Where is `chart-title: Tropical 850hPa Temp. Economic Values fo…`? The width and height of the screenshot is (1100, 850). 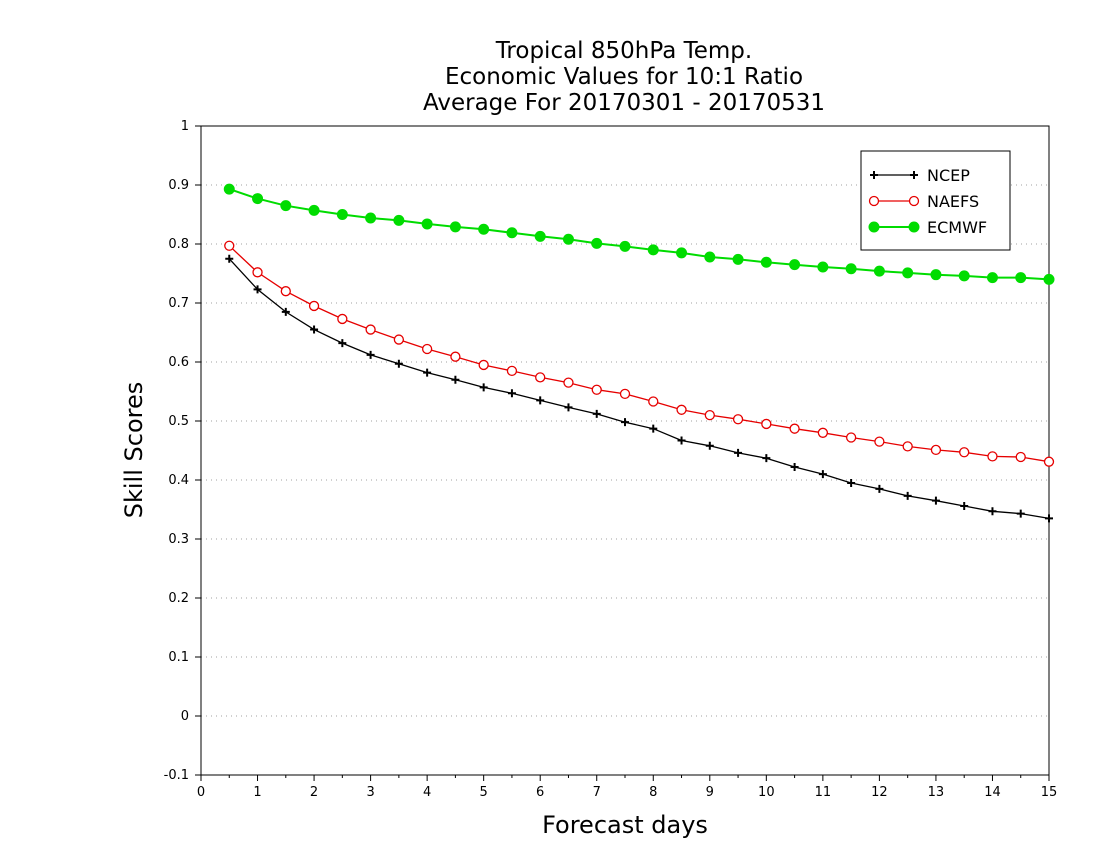
chart-title: Tropical 850hPa Temp. Economic Values fo… is located at coordinates (624, 77).